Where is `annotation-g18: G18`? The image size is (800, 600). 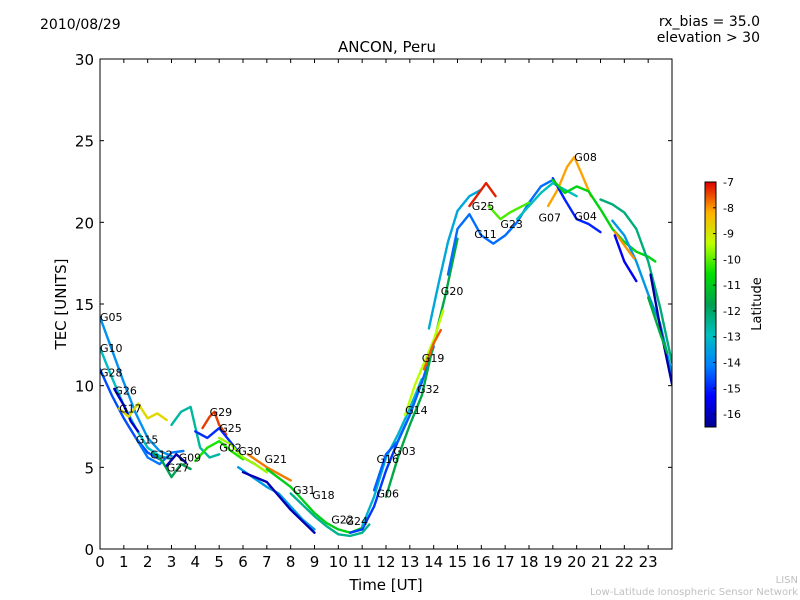
annotation-g18: G18 is located at coordinates (323, 495).